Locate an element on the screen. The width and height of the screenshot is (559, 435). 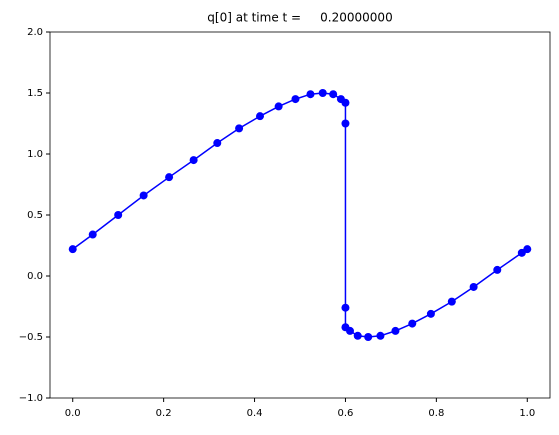
y-tick-label: 2.0 is located at coordinates (35, 32).